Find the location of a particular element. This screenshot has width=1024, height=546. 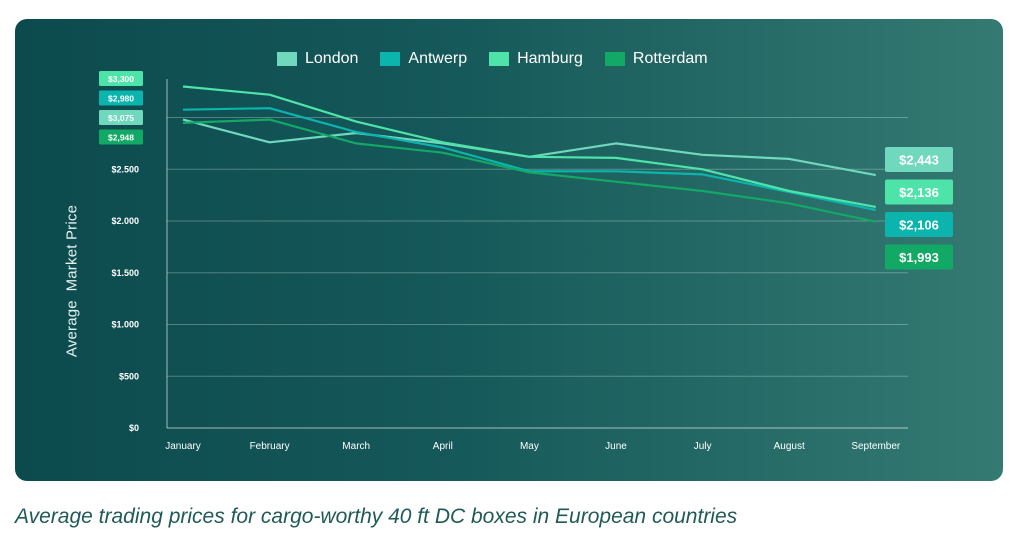

y-tick-label: $1.500 is located at coordinates (125, 273).